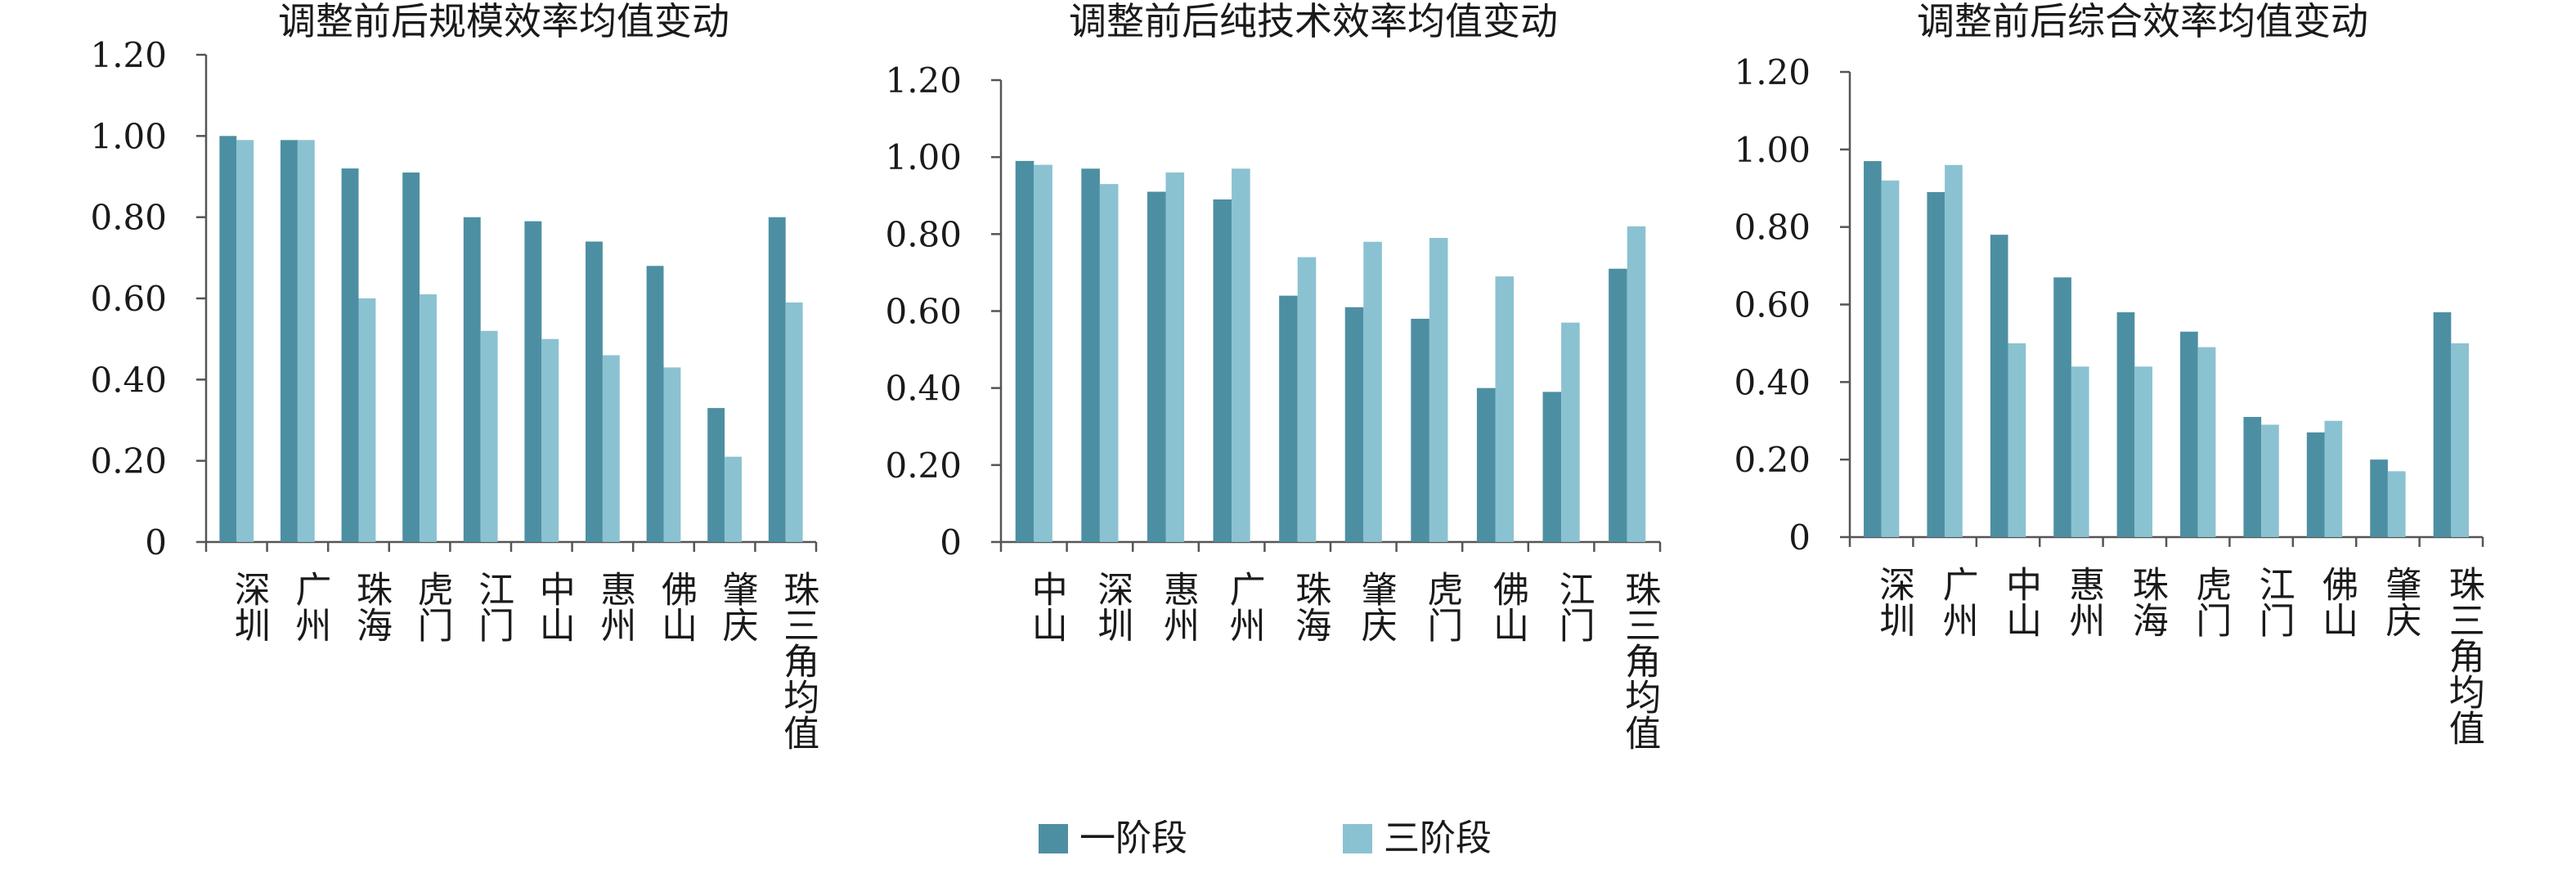 Image resolution: width=2576 pixels, height=869 pixels. I want to click on chart-title: 调整前后综合效率均值变动, so click(2143, 22).